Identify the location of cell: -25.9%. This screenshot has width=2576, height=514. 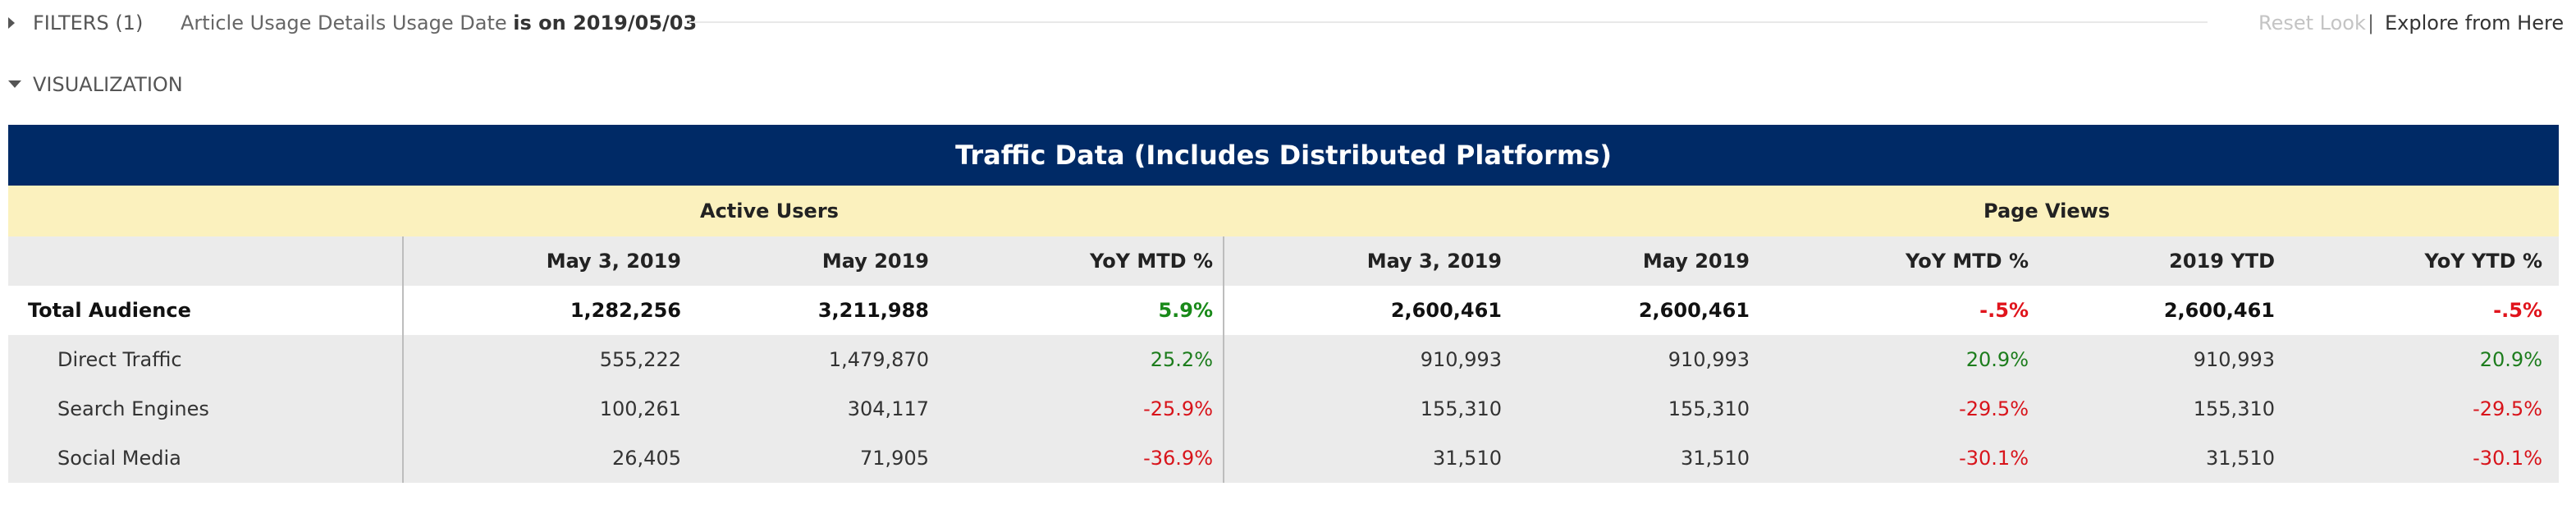
(1178, 408).